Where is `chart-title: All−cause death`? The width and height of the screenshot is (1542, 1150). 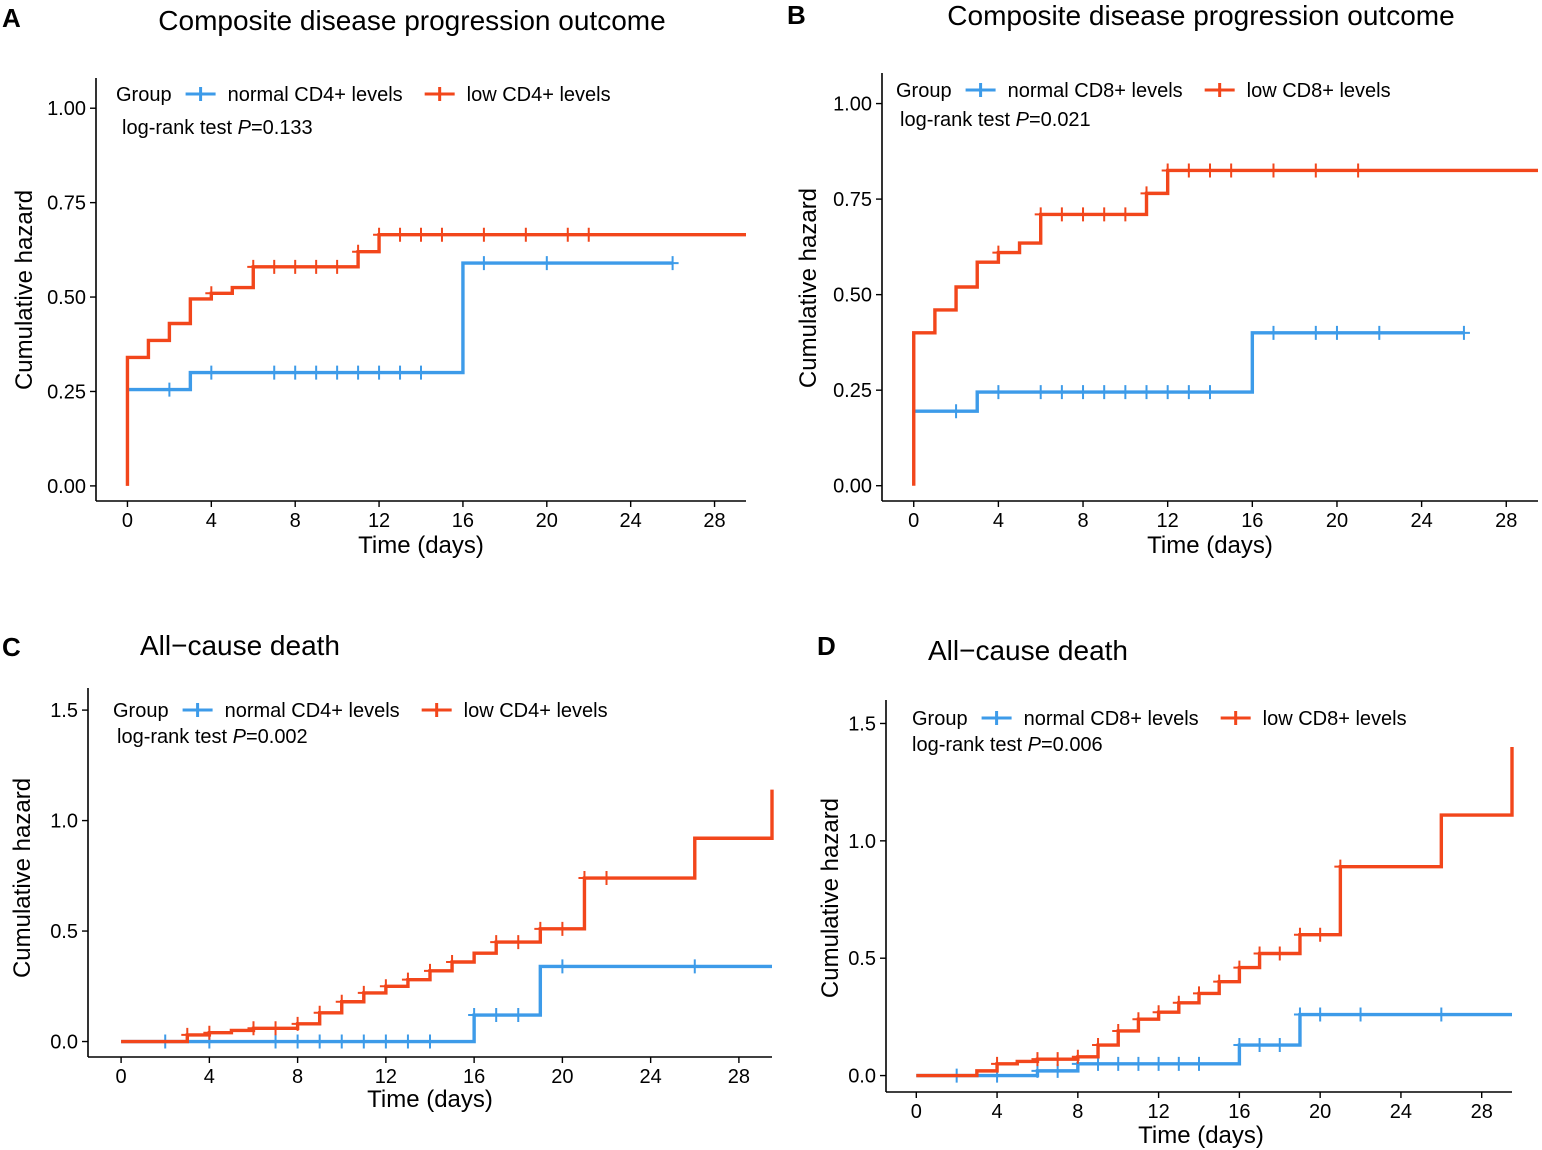 chart-title: All−cause death is located at coordinates (1028, 650).